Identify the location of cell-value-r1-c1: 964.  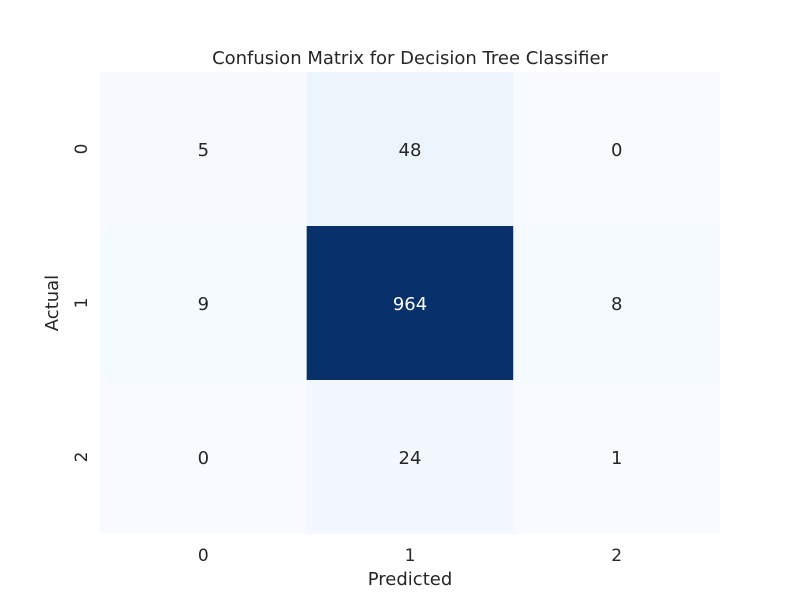
(410, 304).